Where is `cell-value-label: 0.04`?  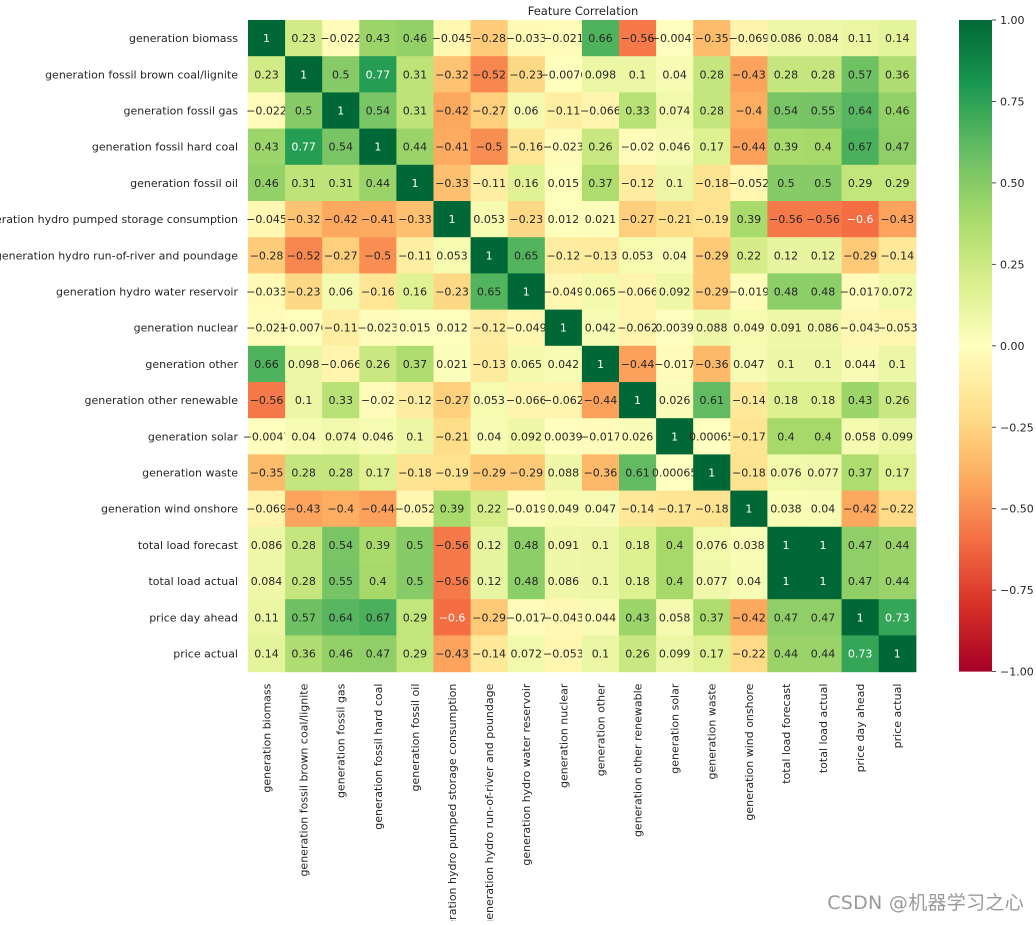
cell-value-label: 0.04 is located at coordinates (303, 436).